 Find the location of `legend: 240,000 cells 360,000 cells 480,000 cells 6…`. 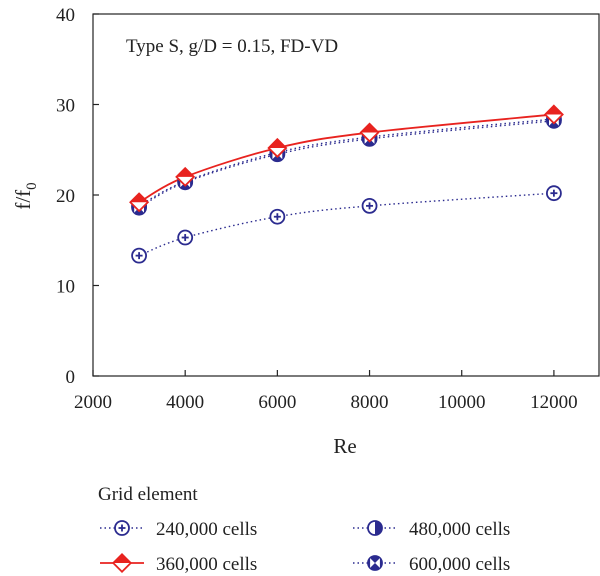

legend: 240,000 cells 360,000 cells 480,000 cells 6… is located at coordinates (305, 547).